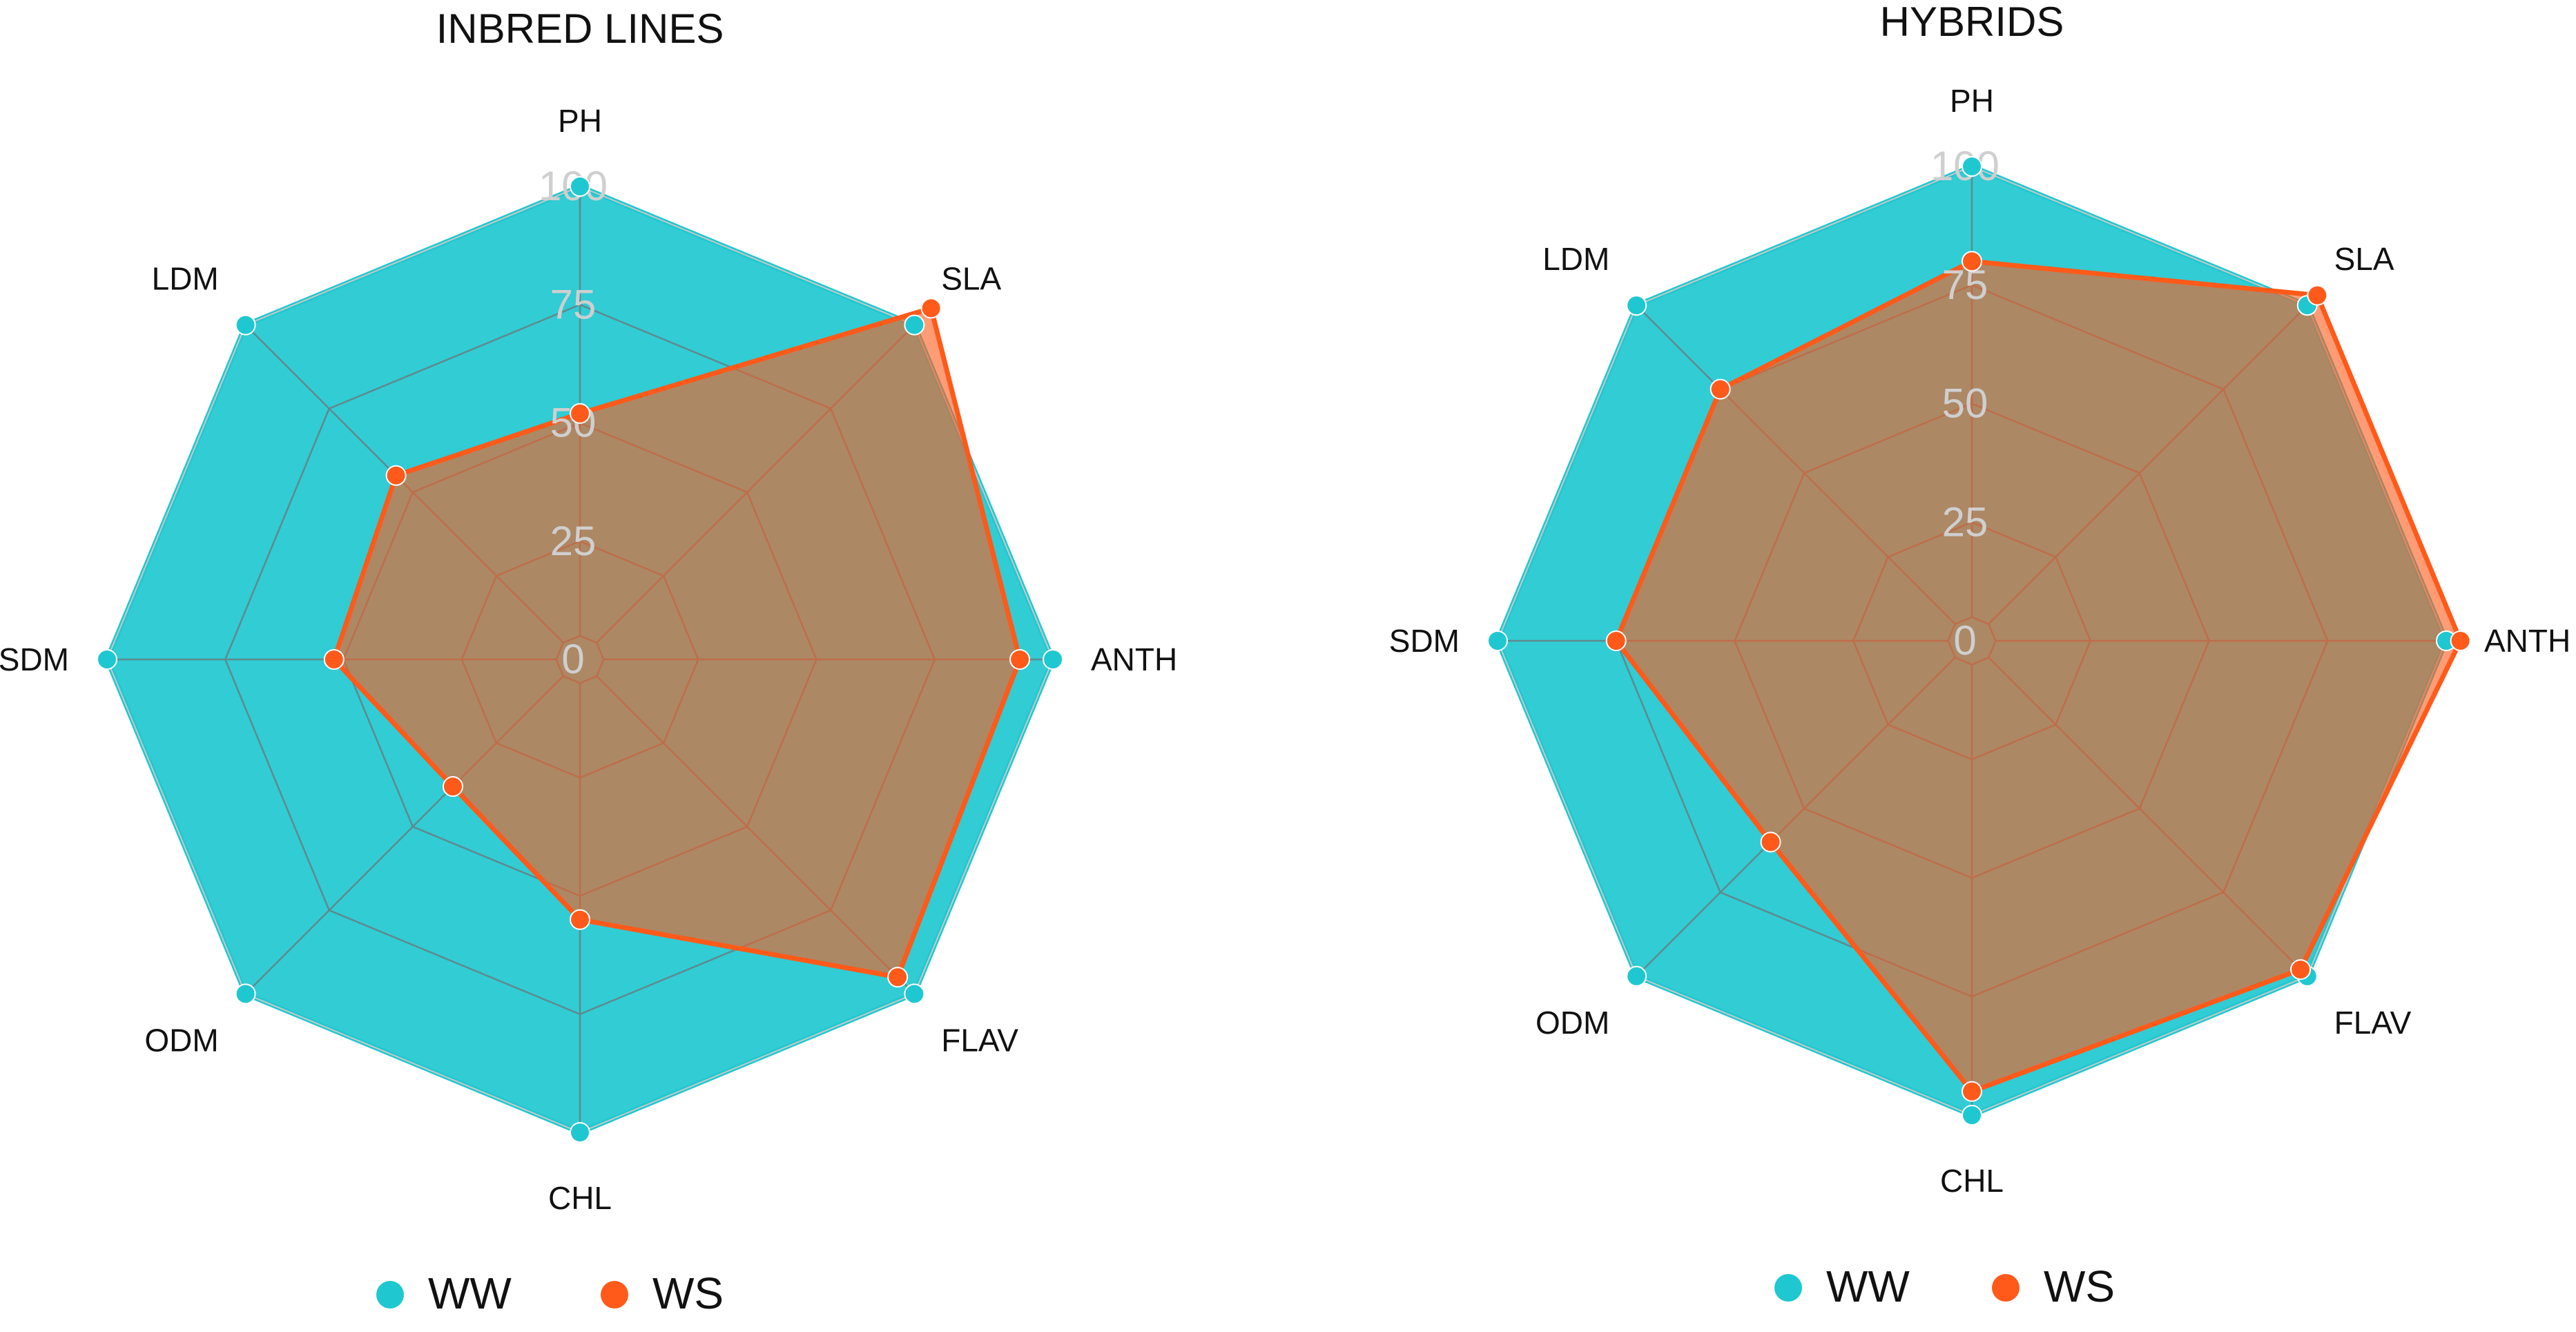  What do you see at coordinates (1053, 659) in the screenshot?
I see `point-ww-anth` at bounding box center [1053, 659].